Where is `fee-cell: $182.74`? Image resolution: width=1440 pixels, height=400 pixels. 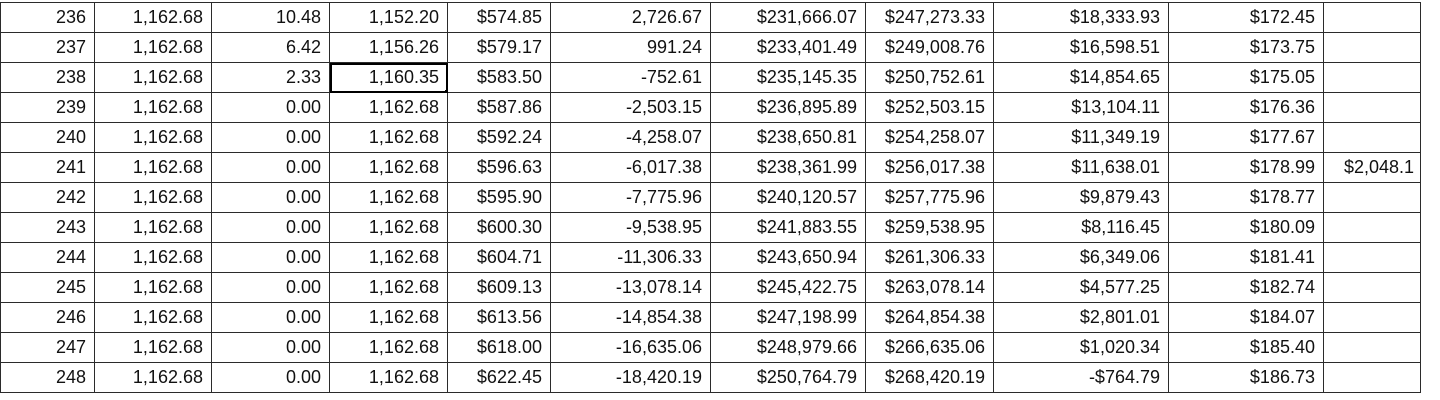 fee-cell: $182.74 is located at coordinates (1246, 287).